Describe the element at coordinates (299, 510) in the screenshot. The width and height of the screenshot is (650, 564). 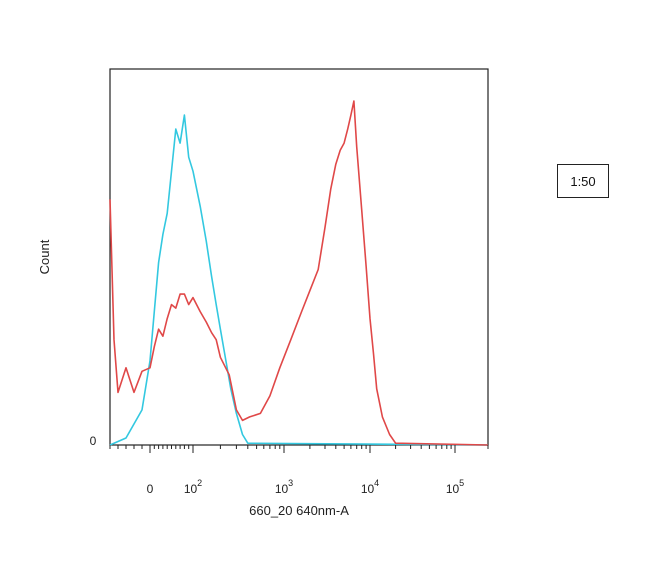
I see `x-axis-label: 660_20 640nm-A` at that location.